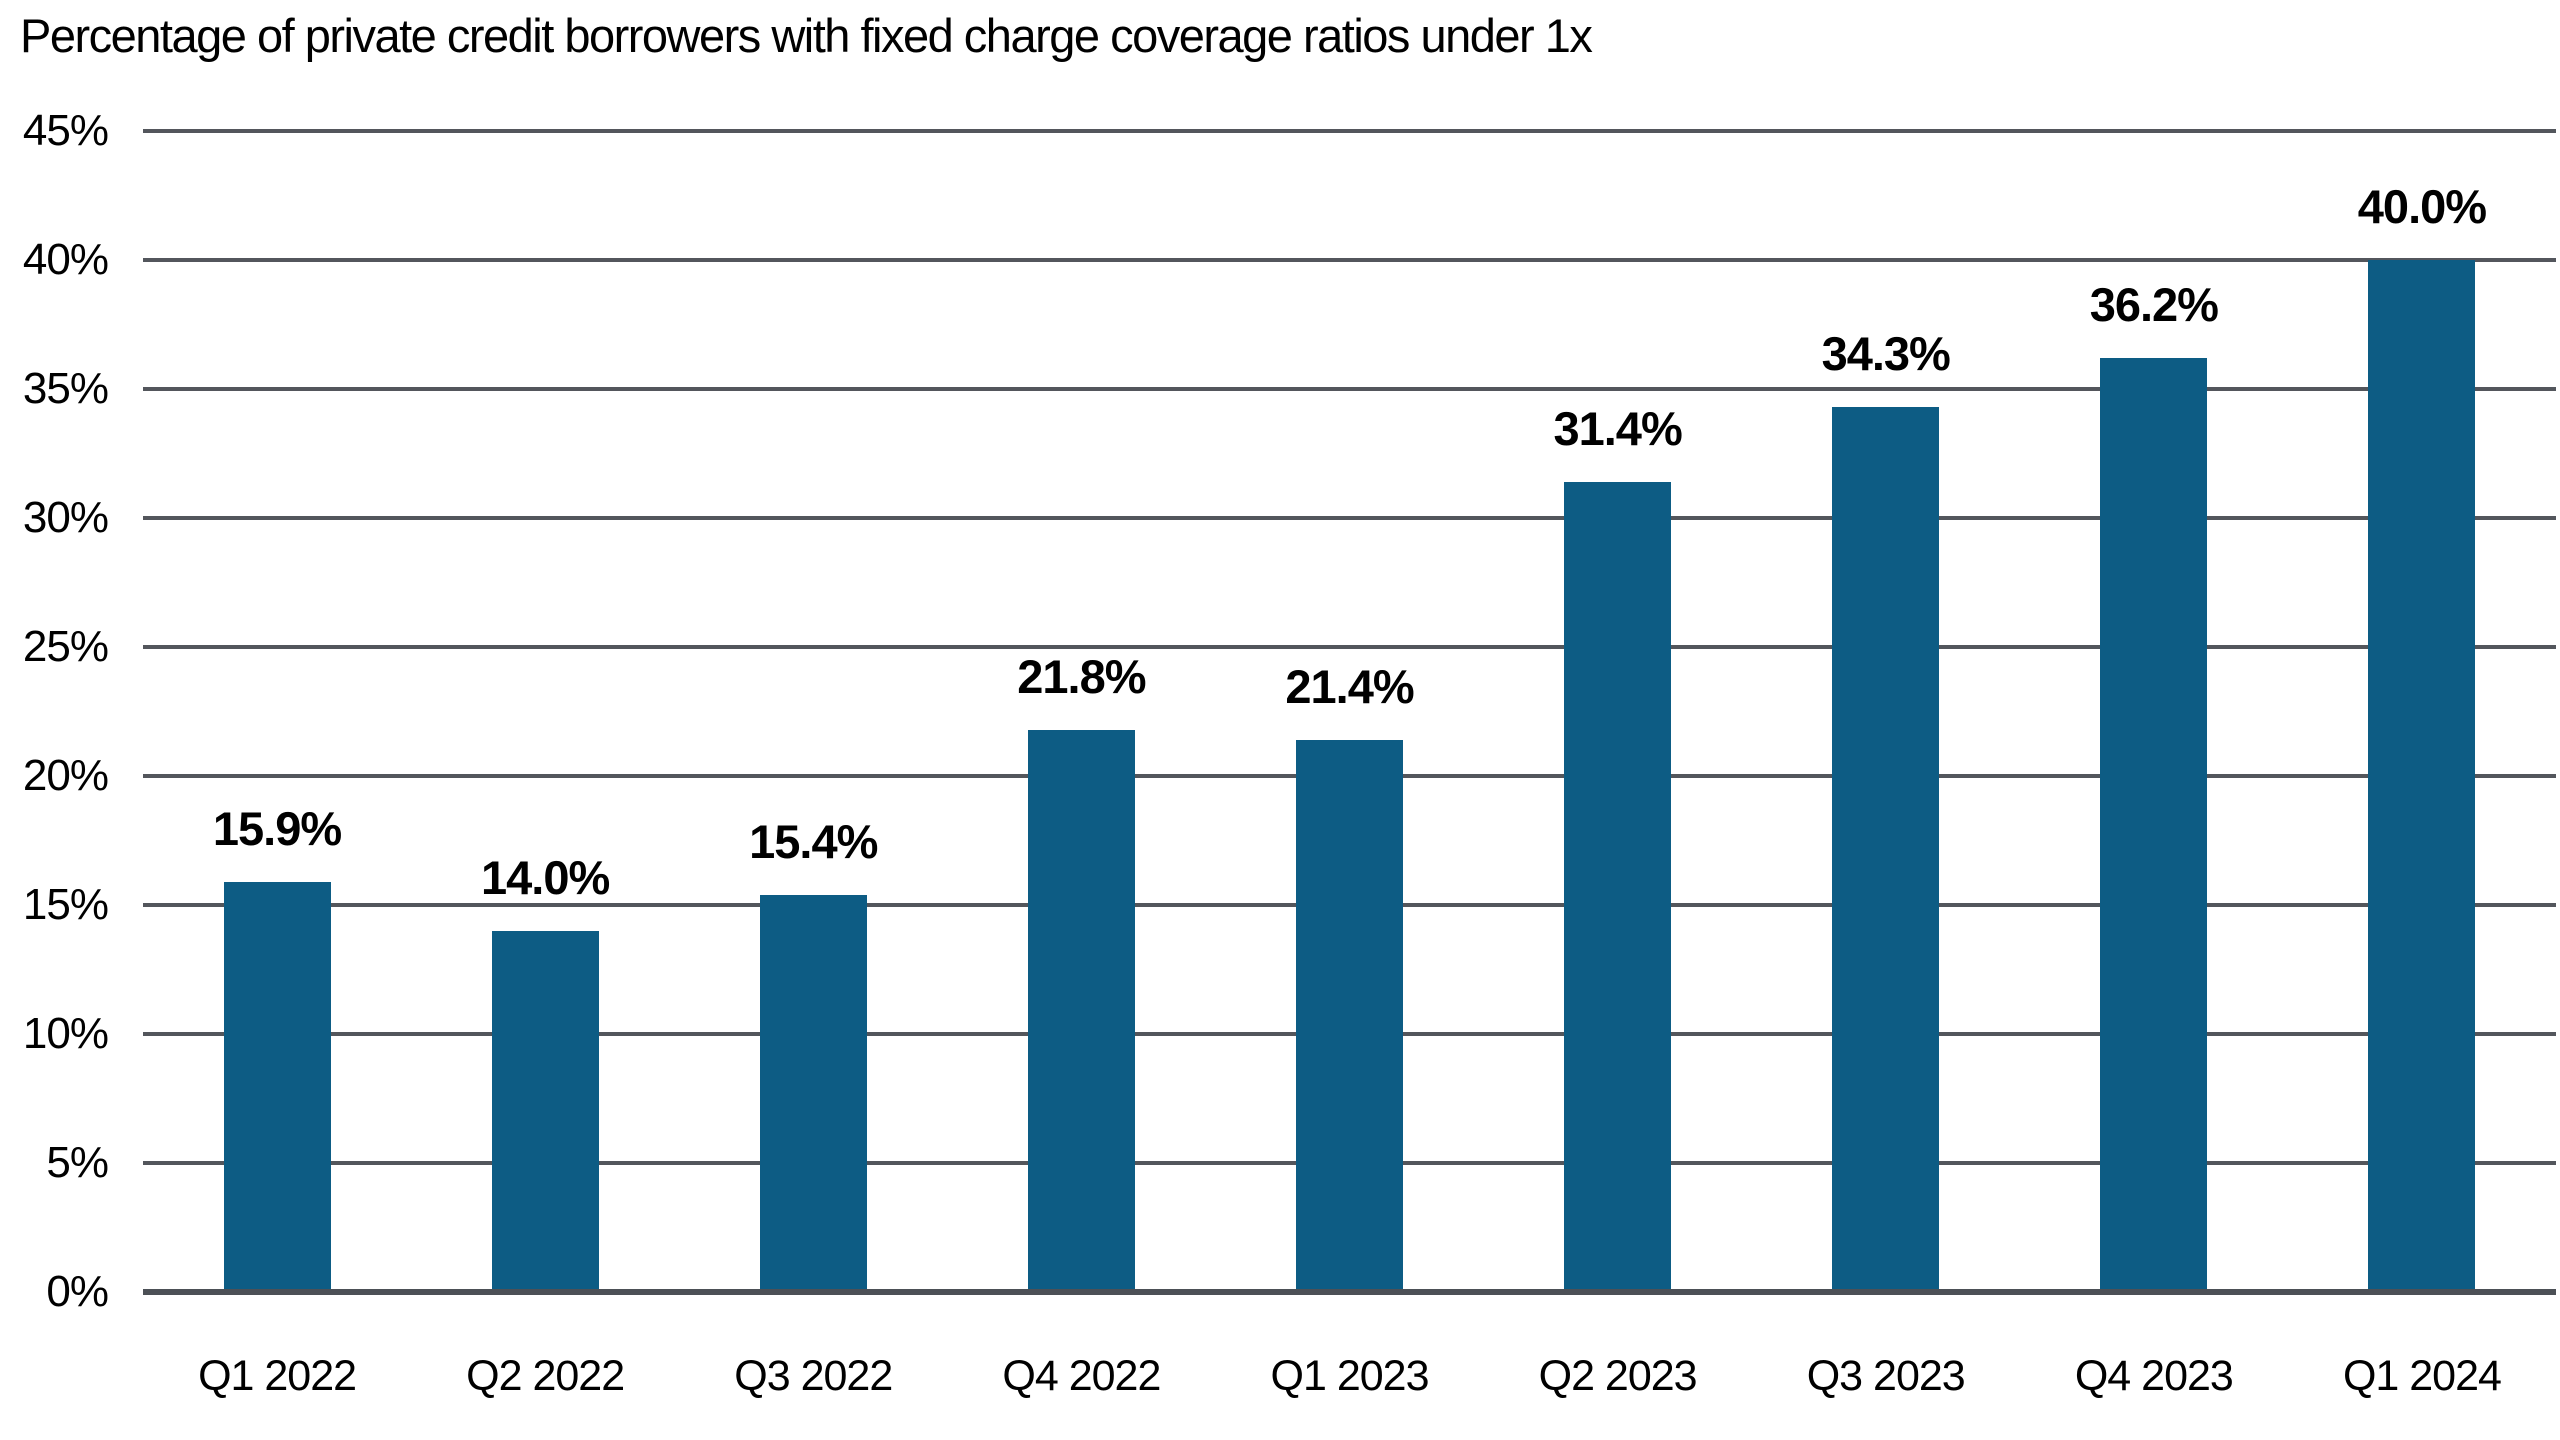 The height and width of the screenshot is (1440, 2560). Describe the element at coordinates (65, 388) in the screenshot. I see `y-axis-tick-35%: 35%` at that location.